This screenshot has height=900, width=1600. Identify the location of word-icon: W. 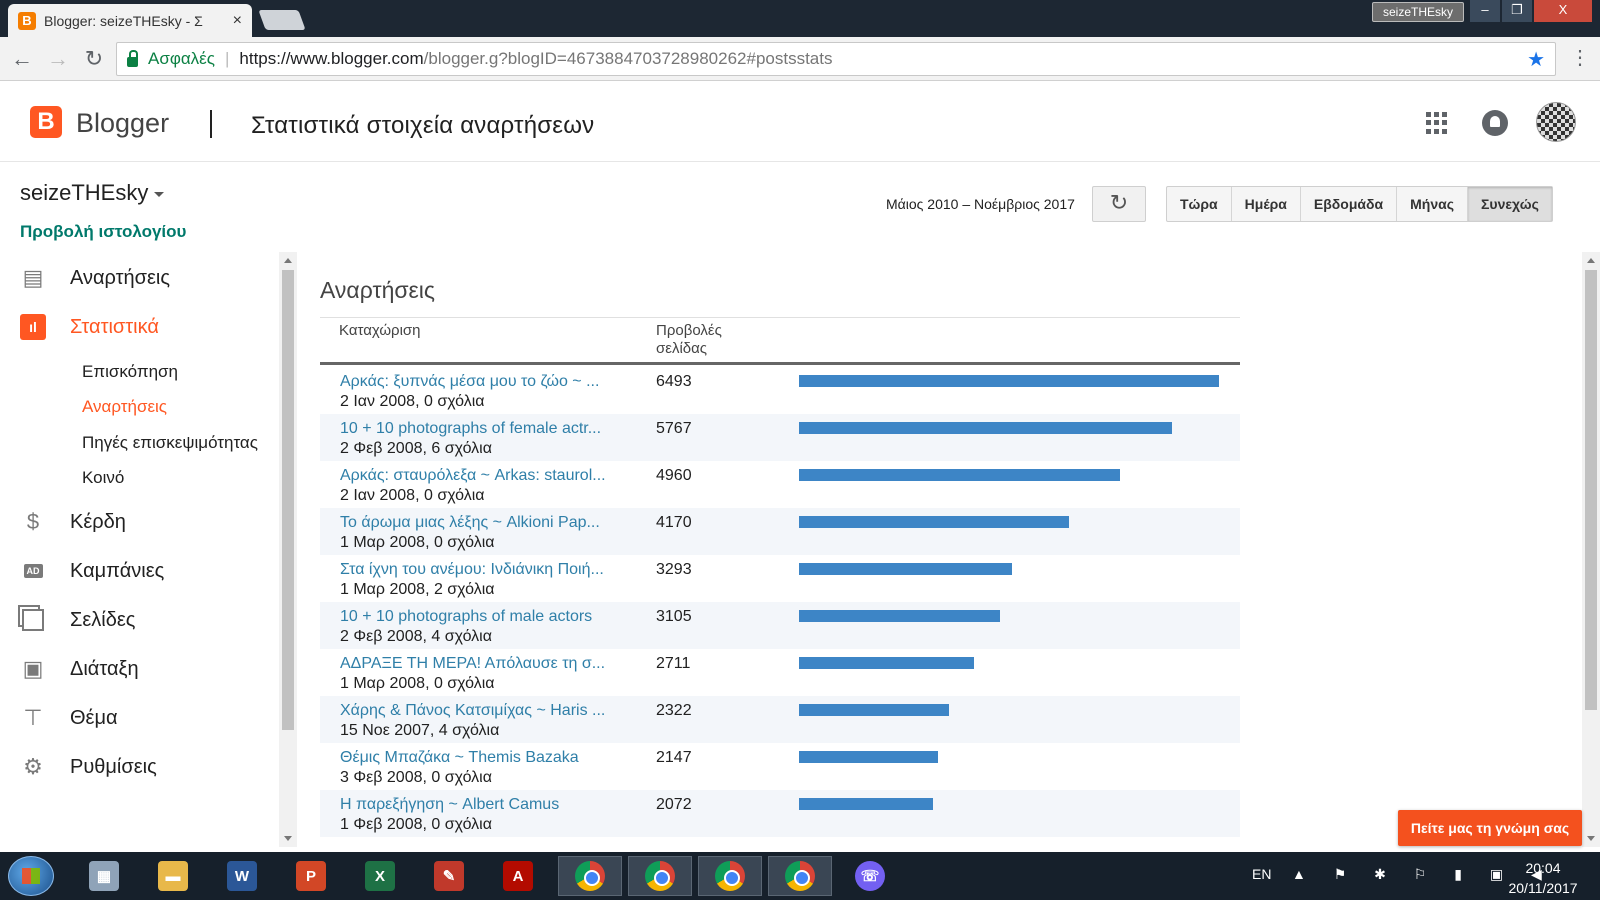
(242, 876).